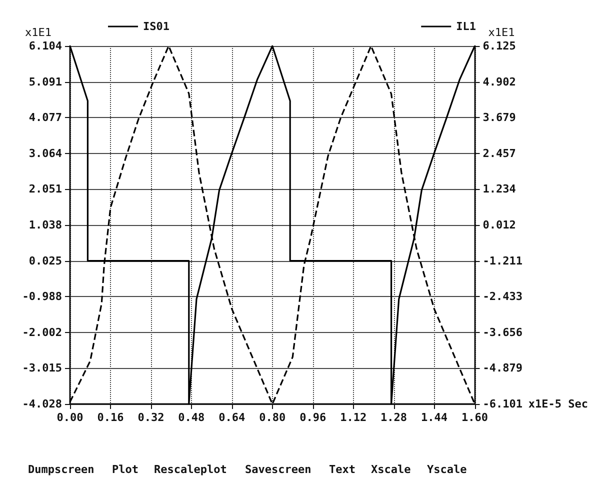  Describe the element at coordinates (191, 417) in the screenshot. I see `x-tick-label: 0.48` at that location.